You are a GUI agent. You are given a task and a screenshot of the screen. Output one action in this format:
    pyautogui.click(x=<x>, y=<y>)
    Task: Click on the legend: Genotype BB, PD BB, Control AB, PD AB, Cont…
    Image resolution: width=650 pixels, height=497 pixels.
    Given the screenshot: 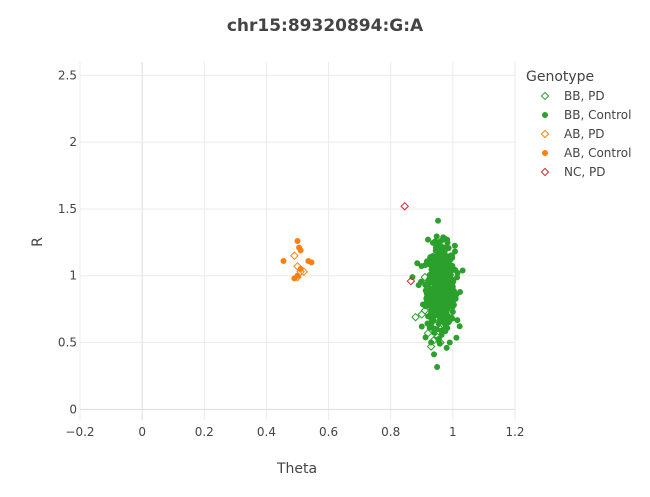 What is the action you would take?
    pyautogui.click(x=578, y=124)
    